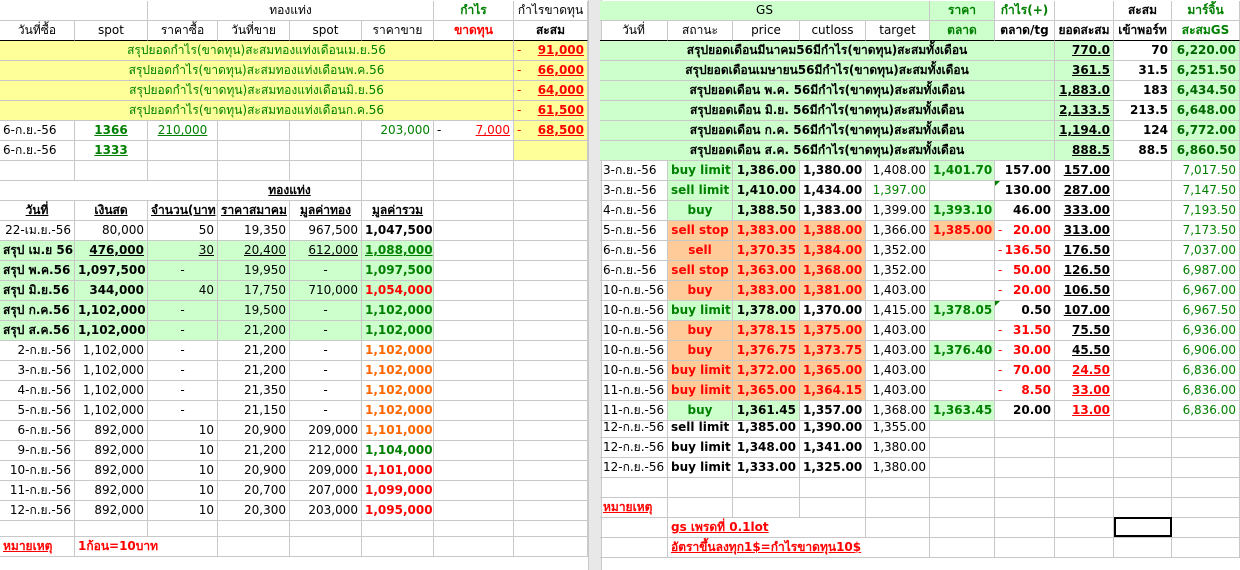 Image resolution: width=1240 pixels, height=570 pixels. I want to click on gs-trade-price: 1,372.00, so click(766, 371).